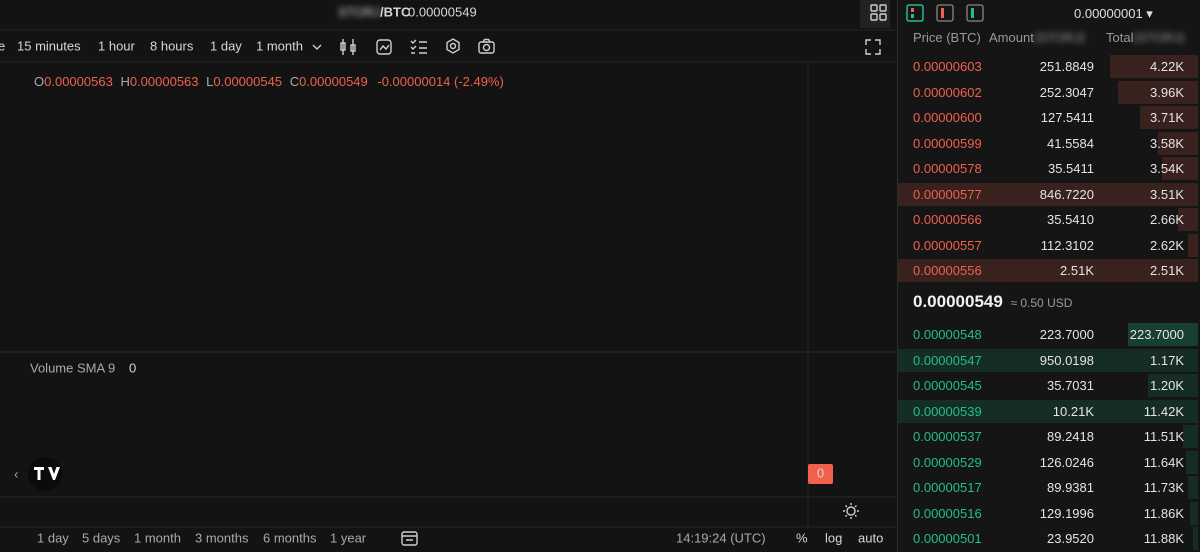 This screenshot has width=1200, height=552. I want to click on amount: 10.21K, so click(1073, 411).